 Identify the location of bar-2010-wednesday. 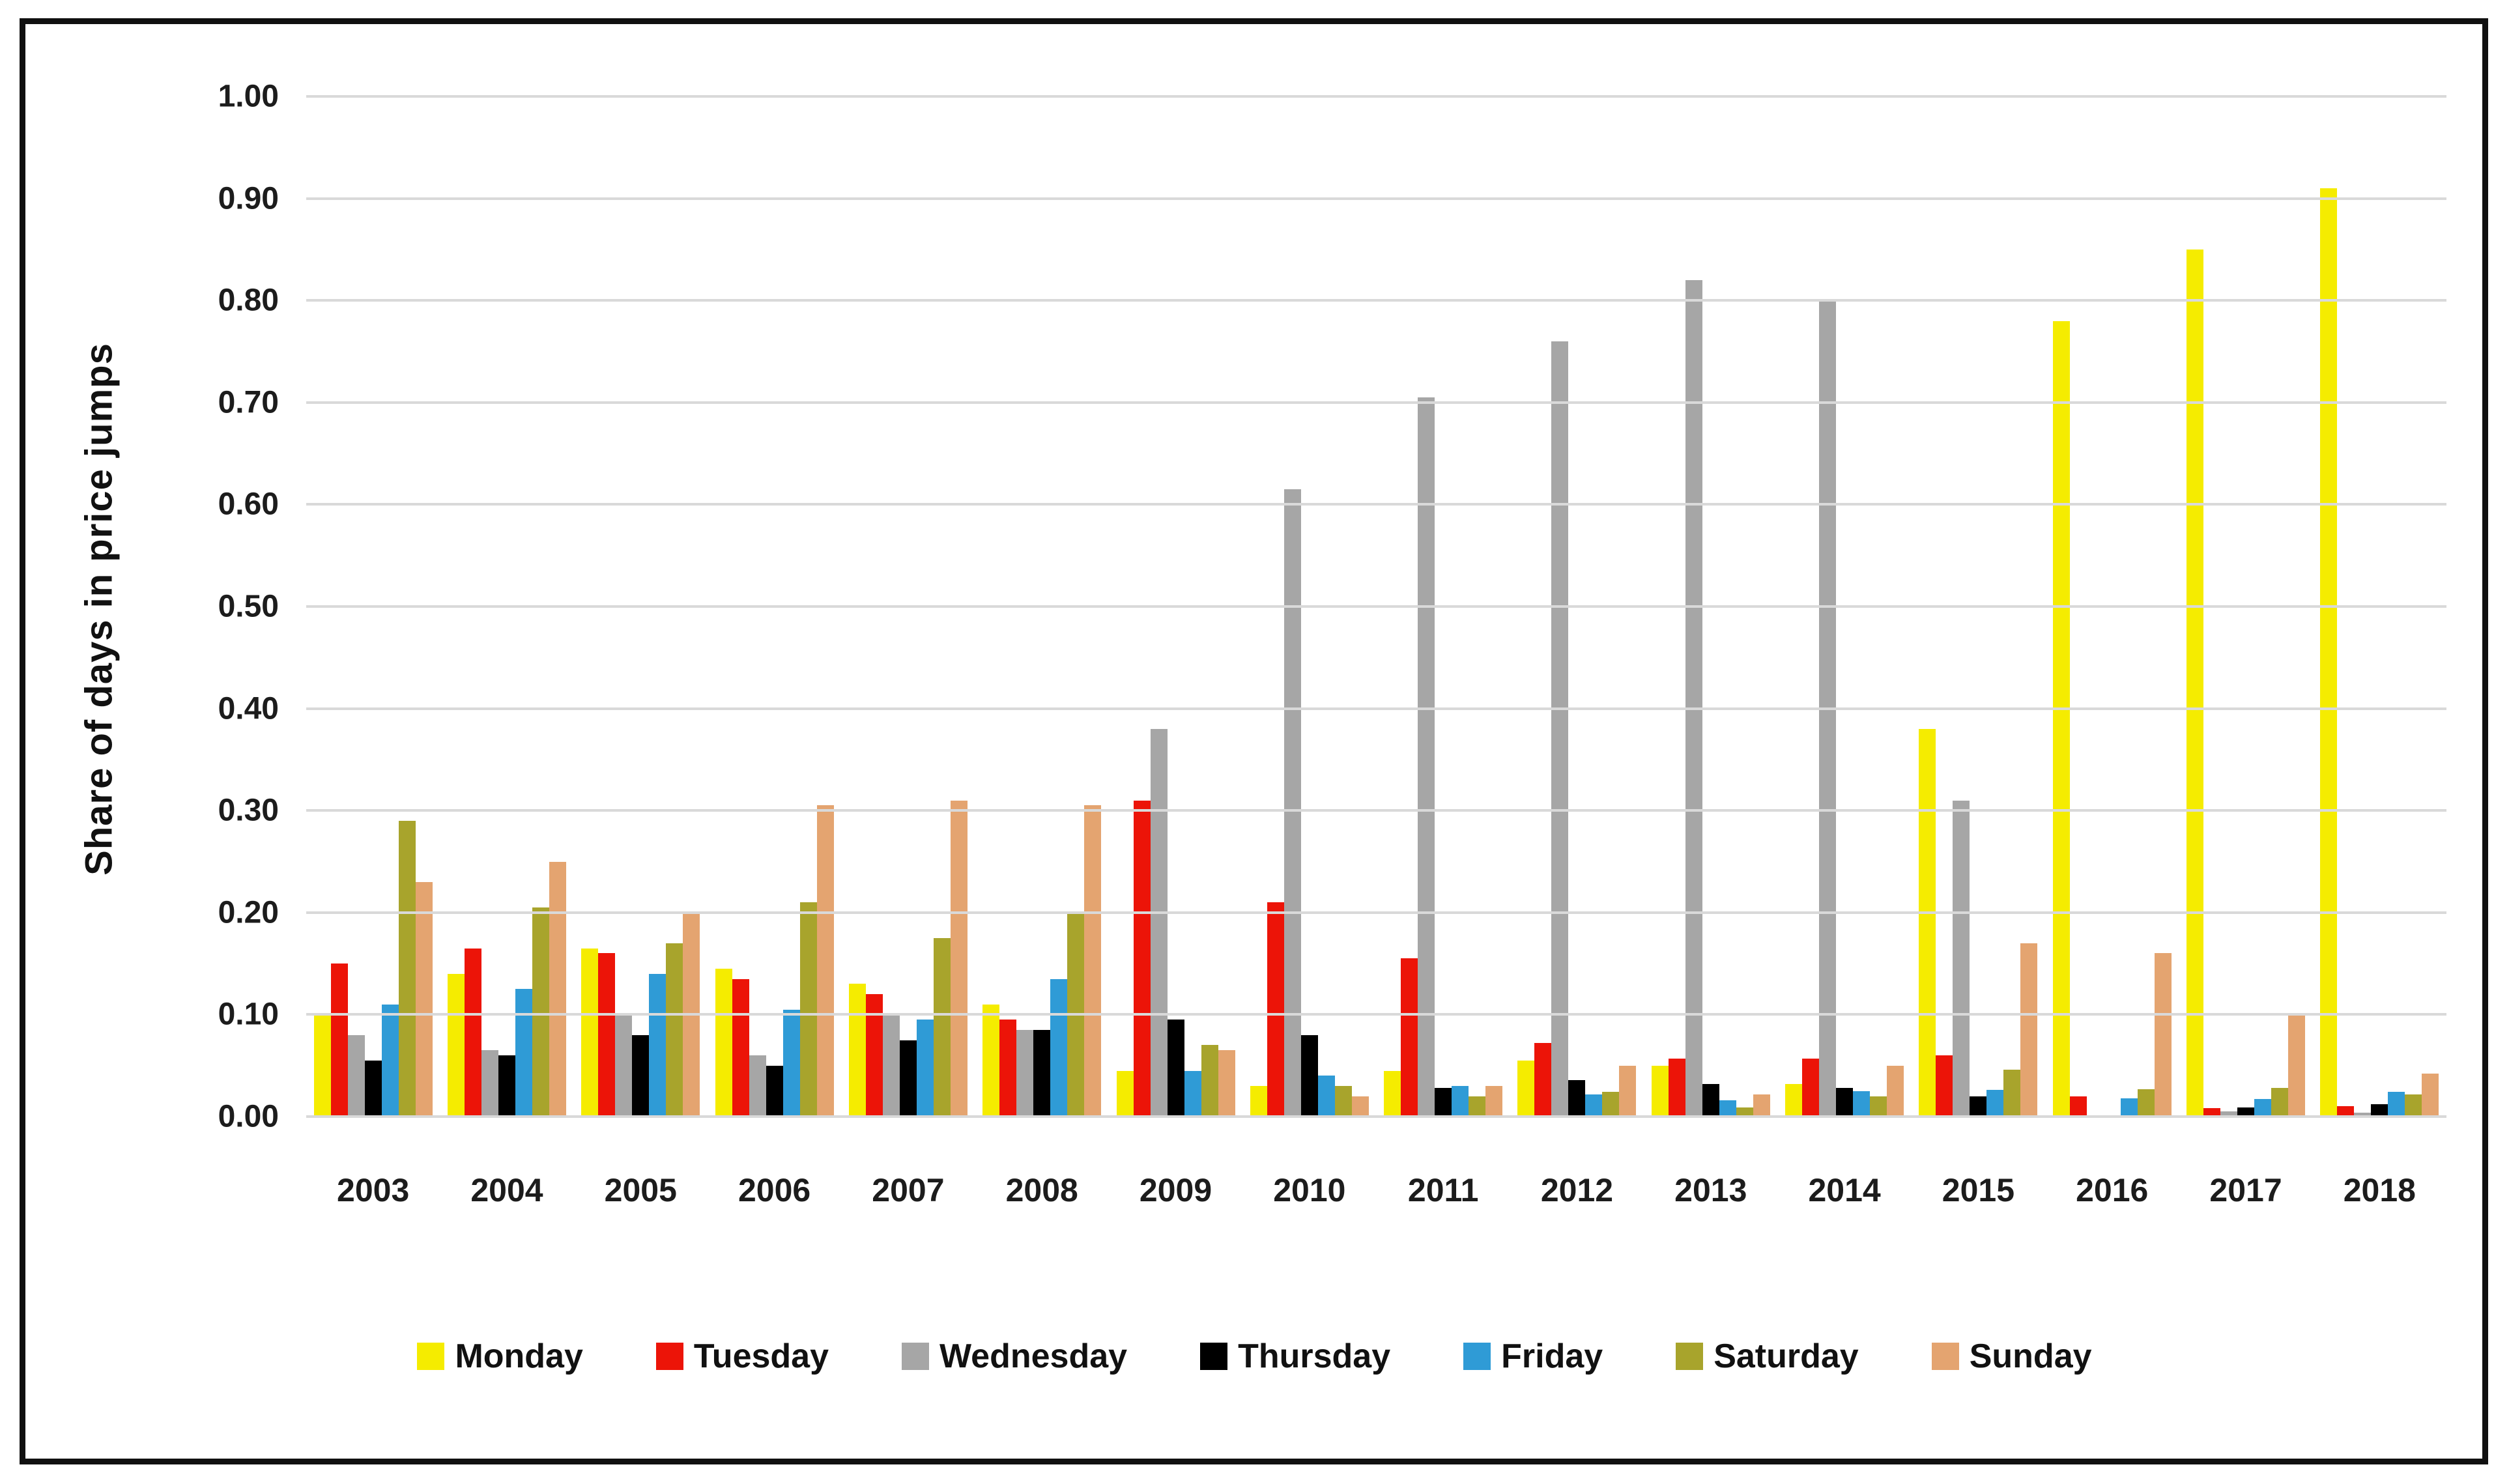
(1292, 803).